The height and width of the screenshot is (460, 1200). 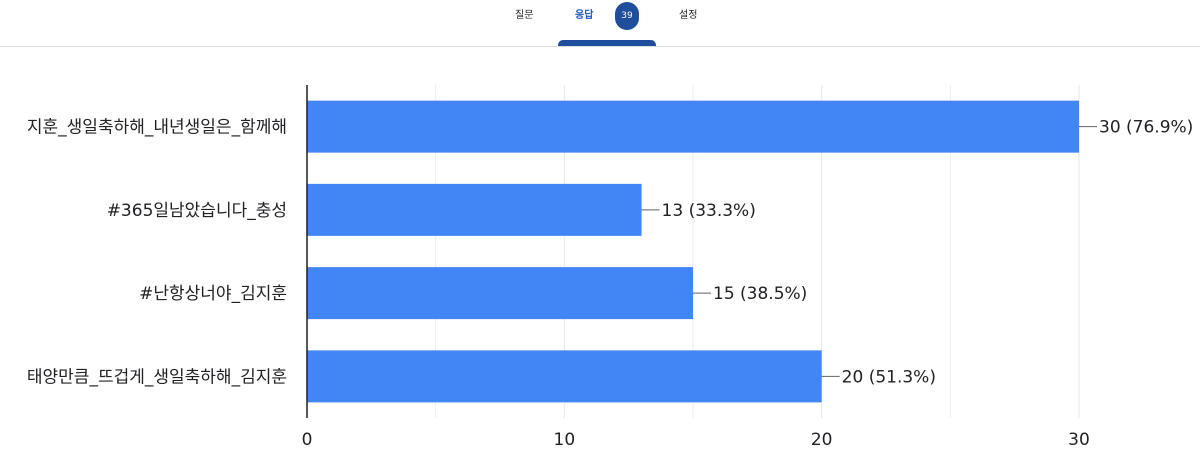 I want to click on active-tab-indicator, so click(x=607, y=43).